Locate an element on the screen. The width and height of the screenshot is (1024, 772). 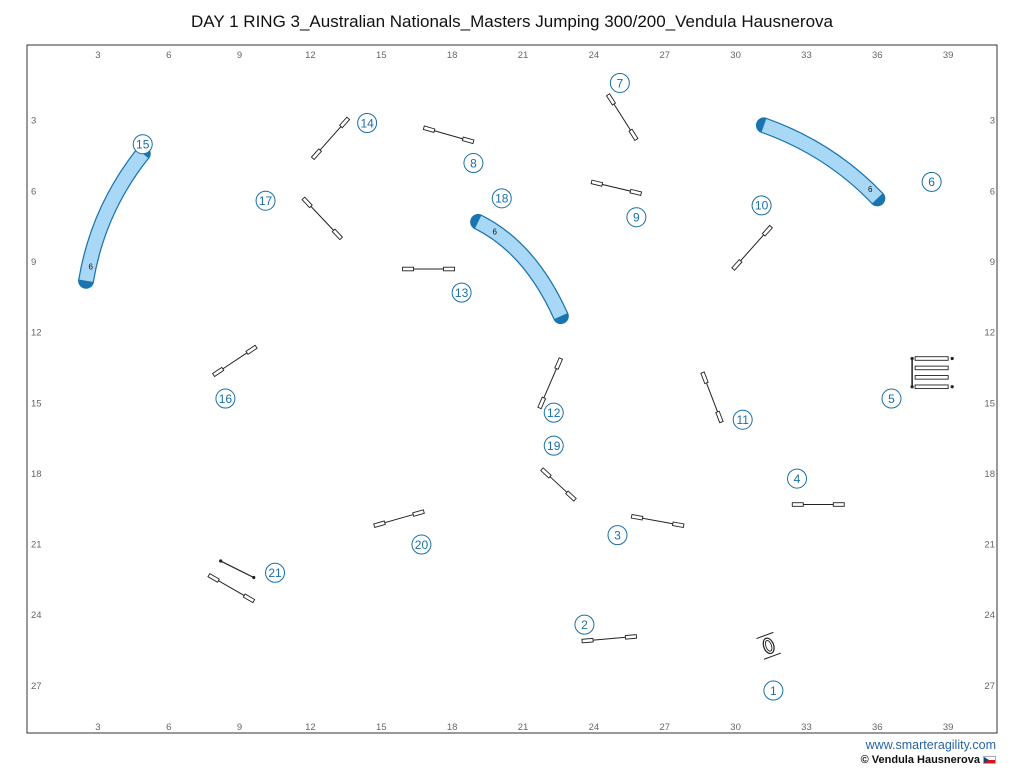
svg-text: 2 is located at coordinates (584, 625).